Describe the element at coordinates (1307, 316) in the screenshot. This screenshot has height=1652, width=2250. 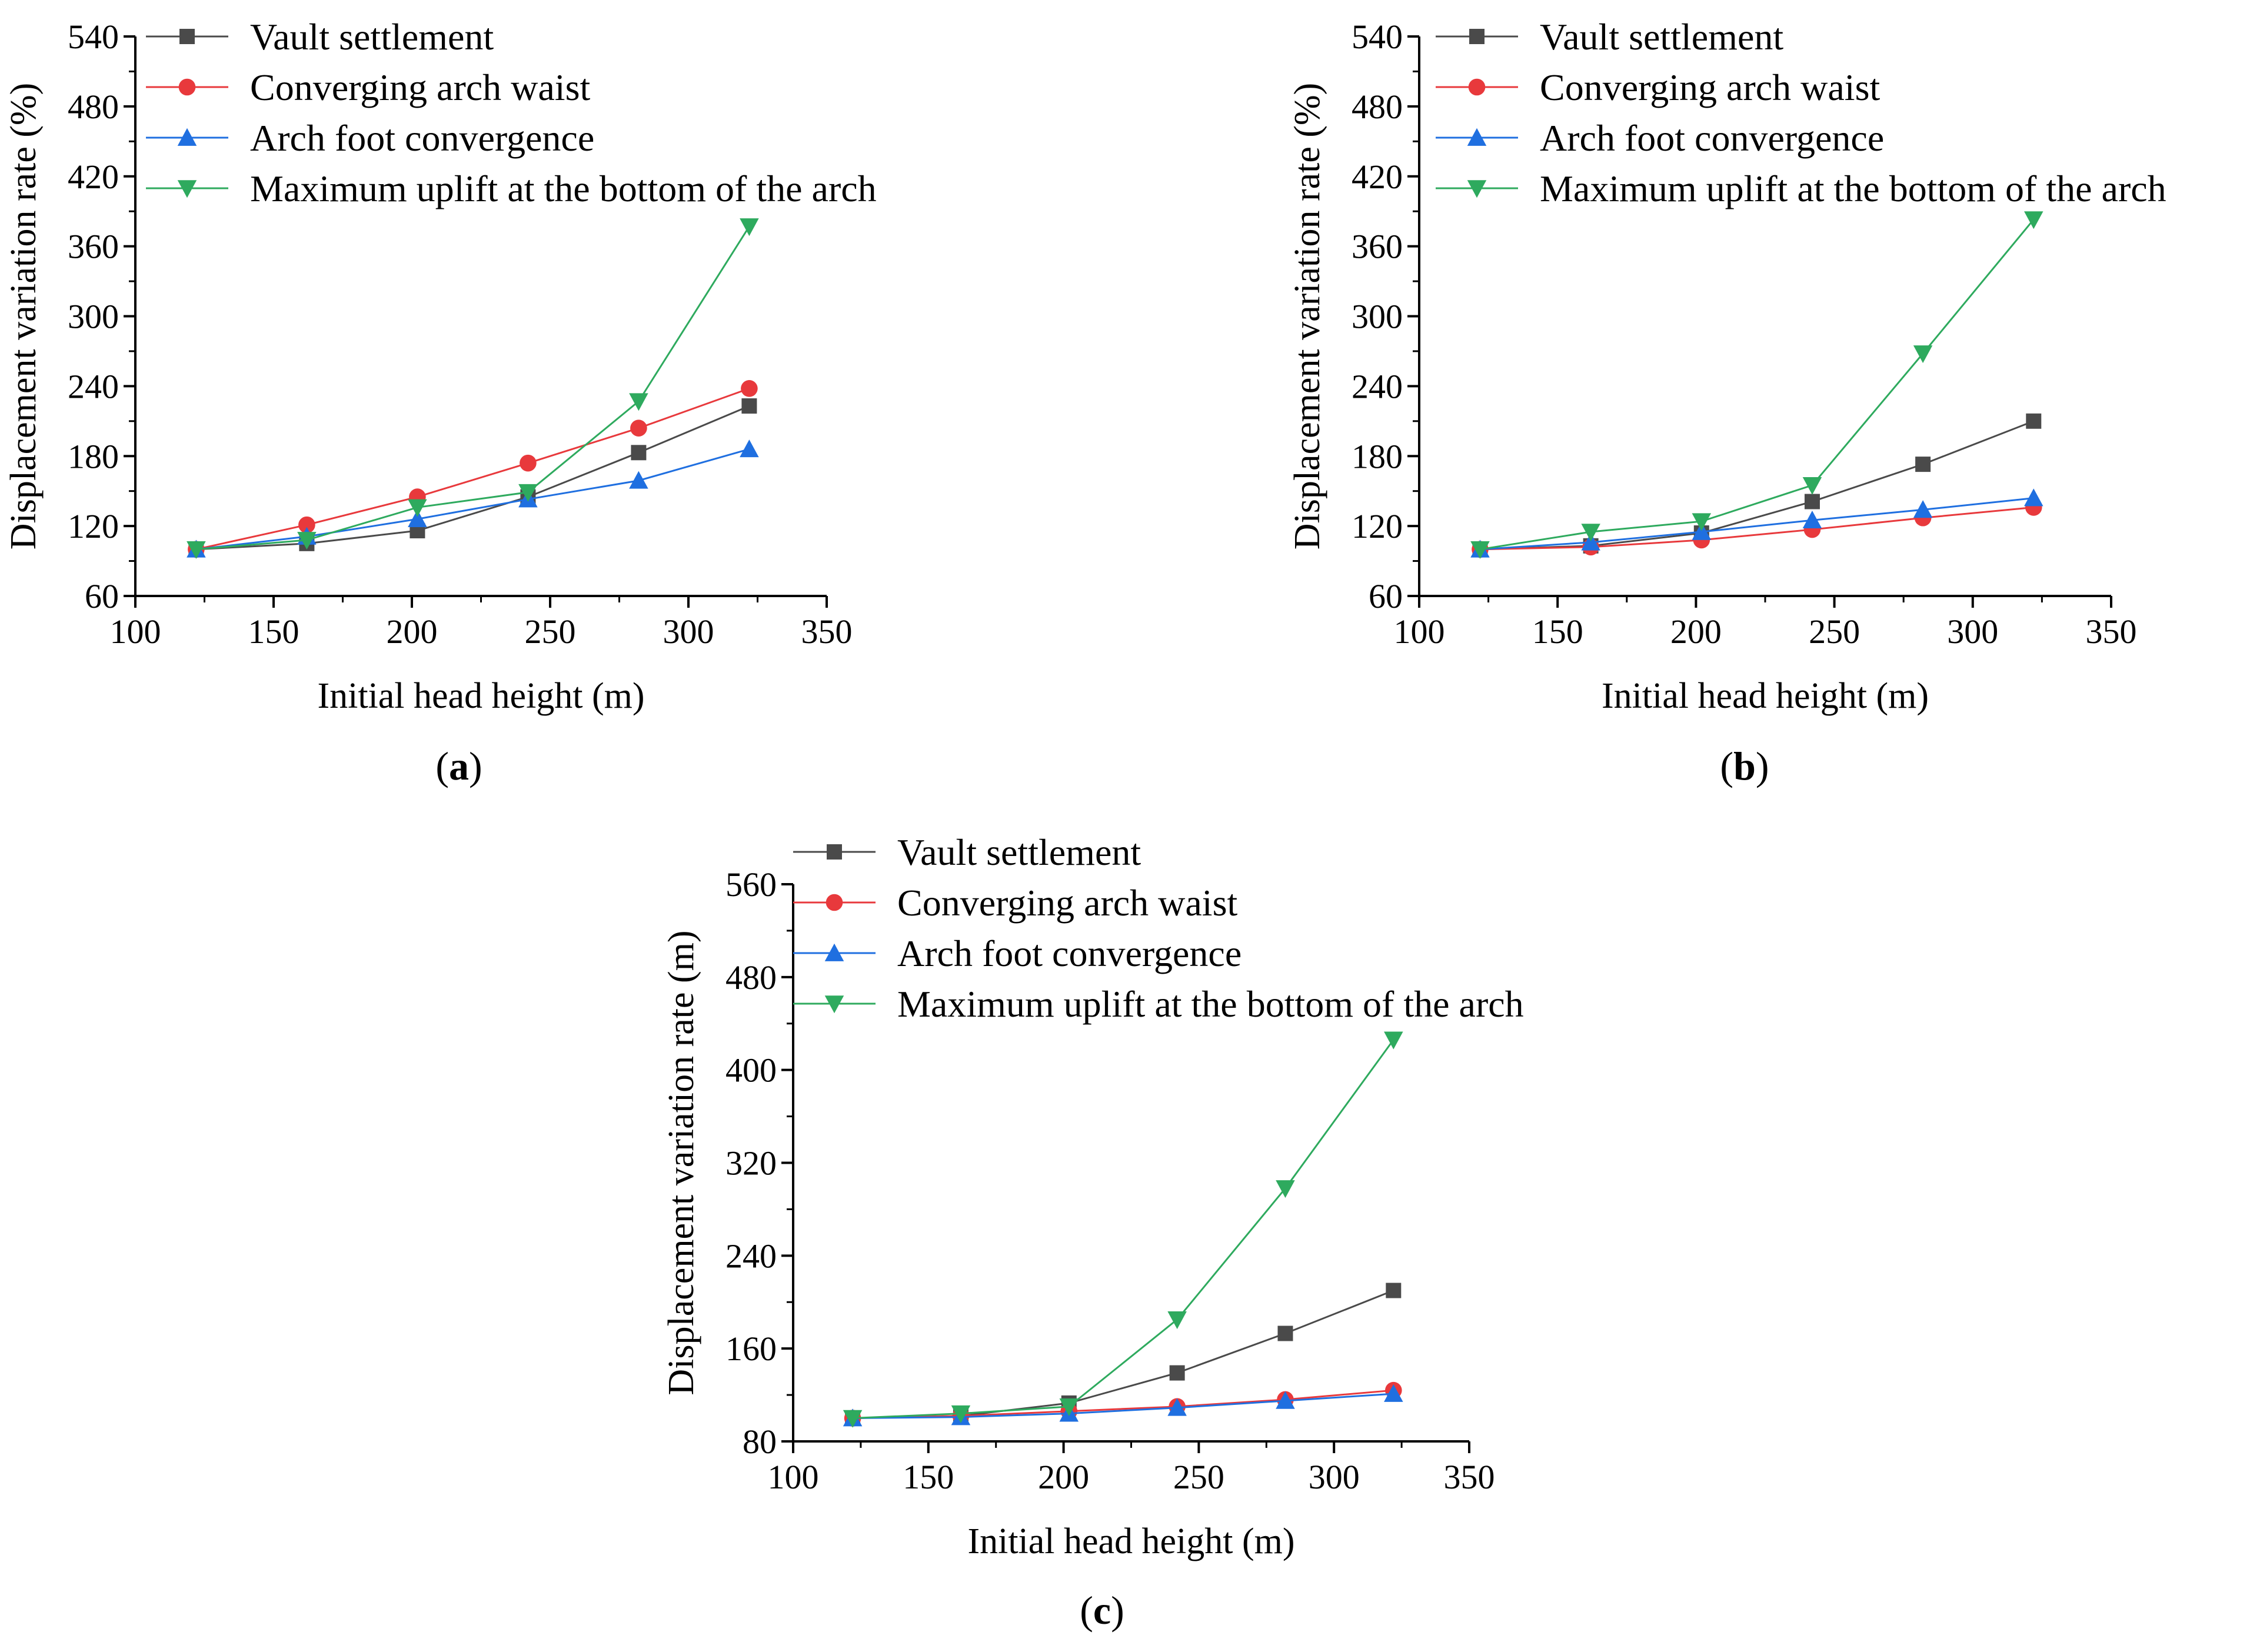
I see `y-axis-title: Displacement variation rate (%)` at that location.